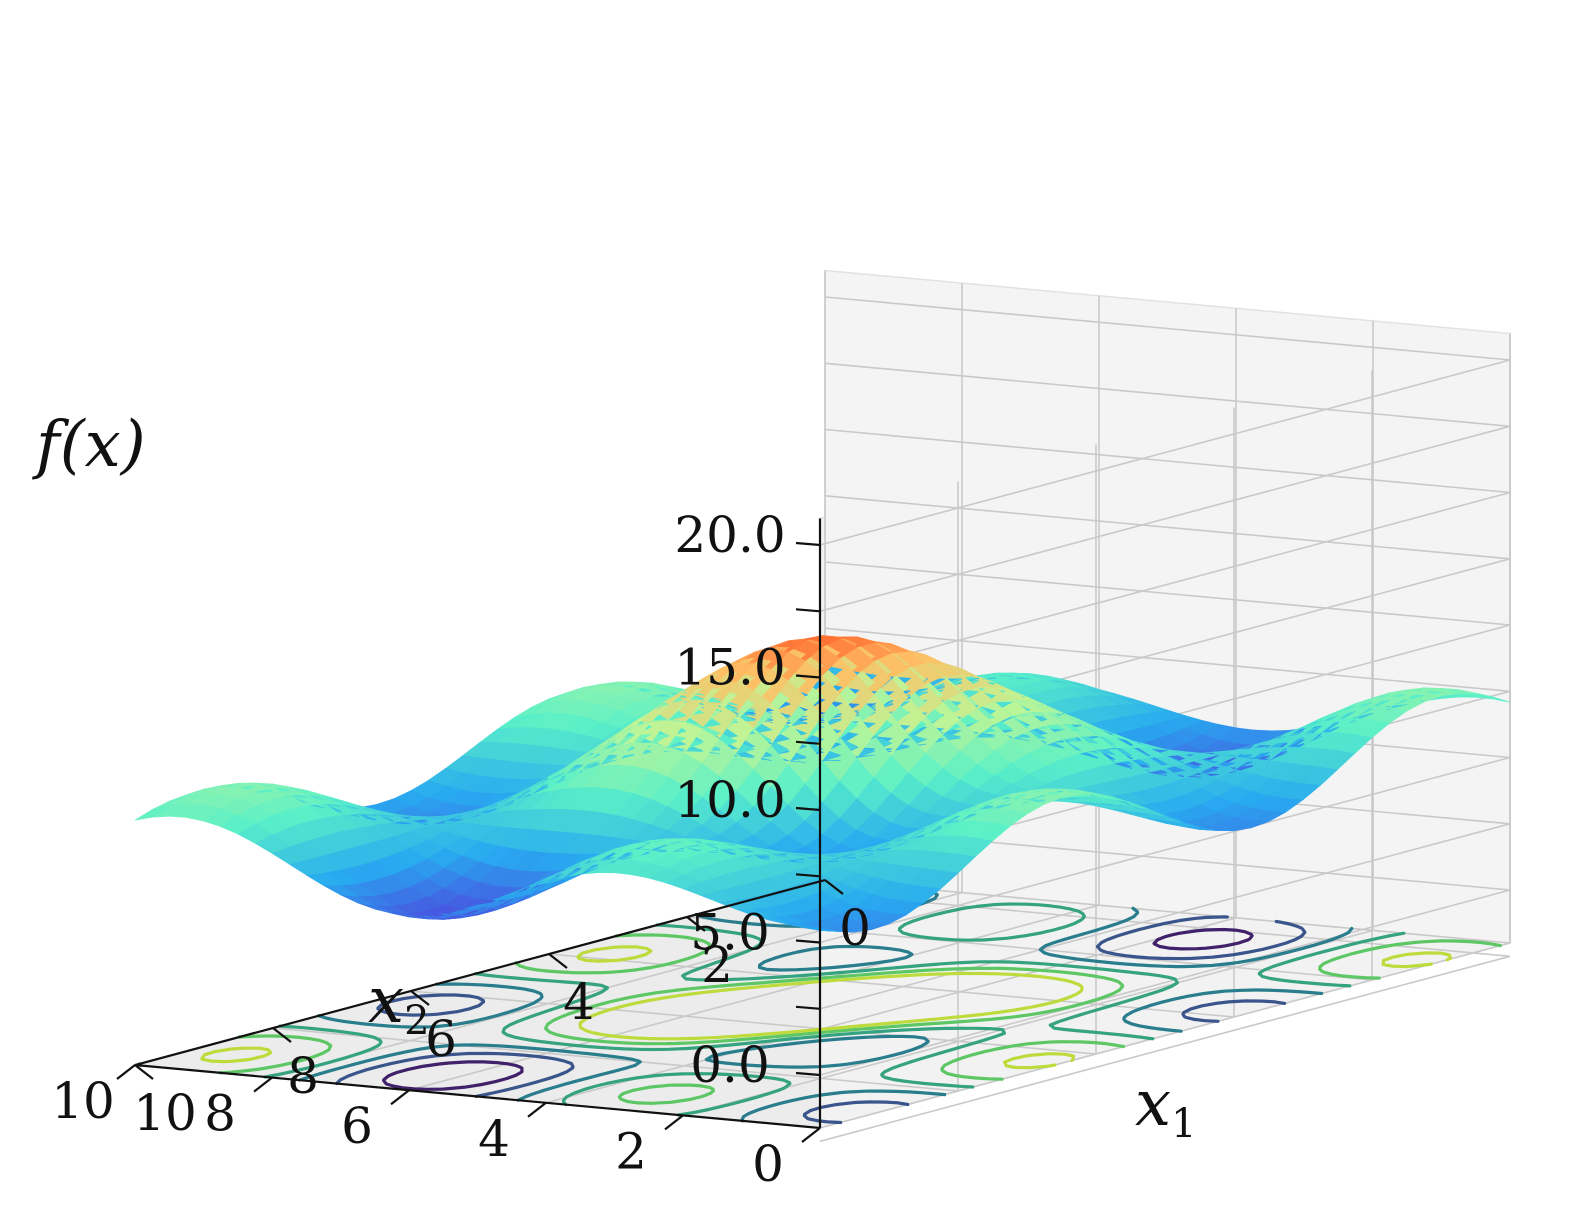 Image resolution: width=1589 pixels, height=1222 pixels. What do you see at coordinates (303, 1076) in the screenshot?
I see `x1-tick-label: 8` at bounding box center [303, 1076].